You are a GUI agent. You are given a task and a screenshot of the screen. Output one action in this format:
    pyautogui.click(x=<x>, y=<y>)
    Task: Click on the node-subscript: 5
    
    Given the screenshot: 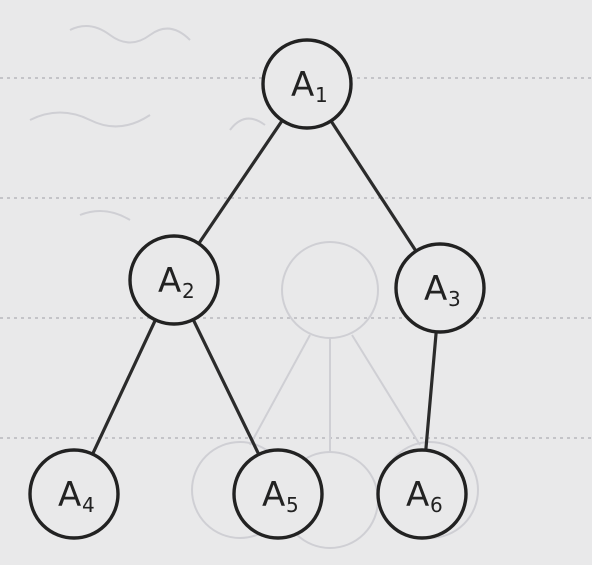 What is the action you would take?
    pyautogui.click(x=292, y=505)
    